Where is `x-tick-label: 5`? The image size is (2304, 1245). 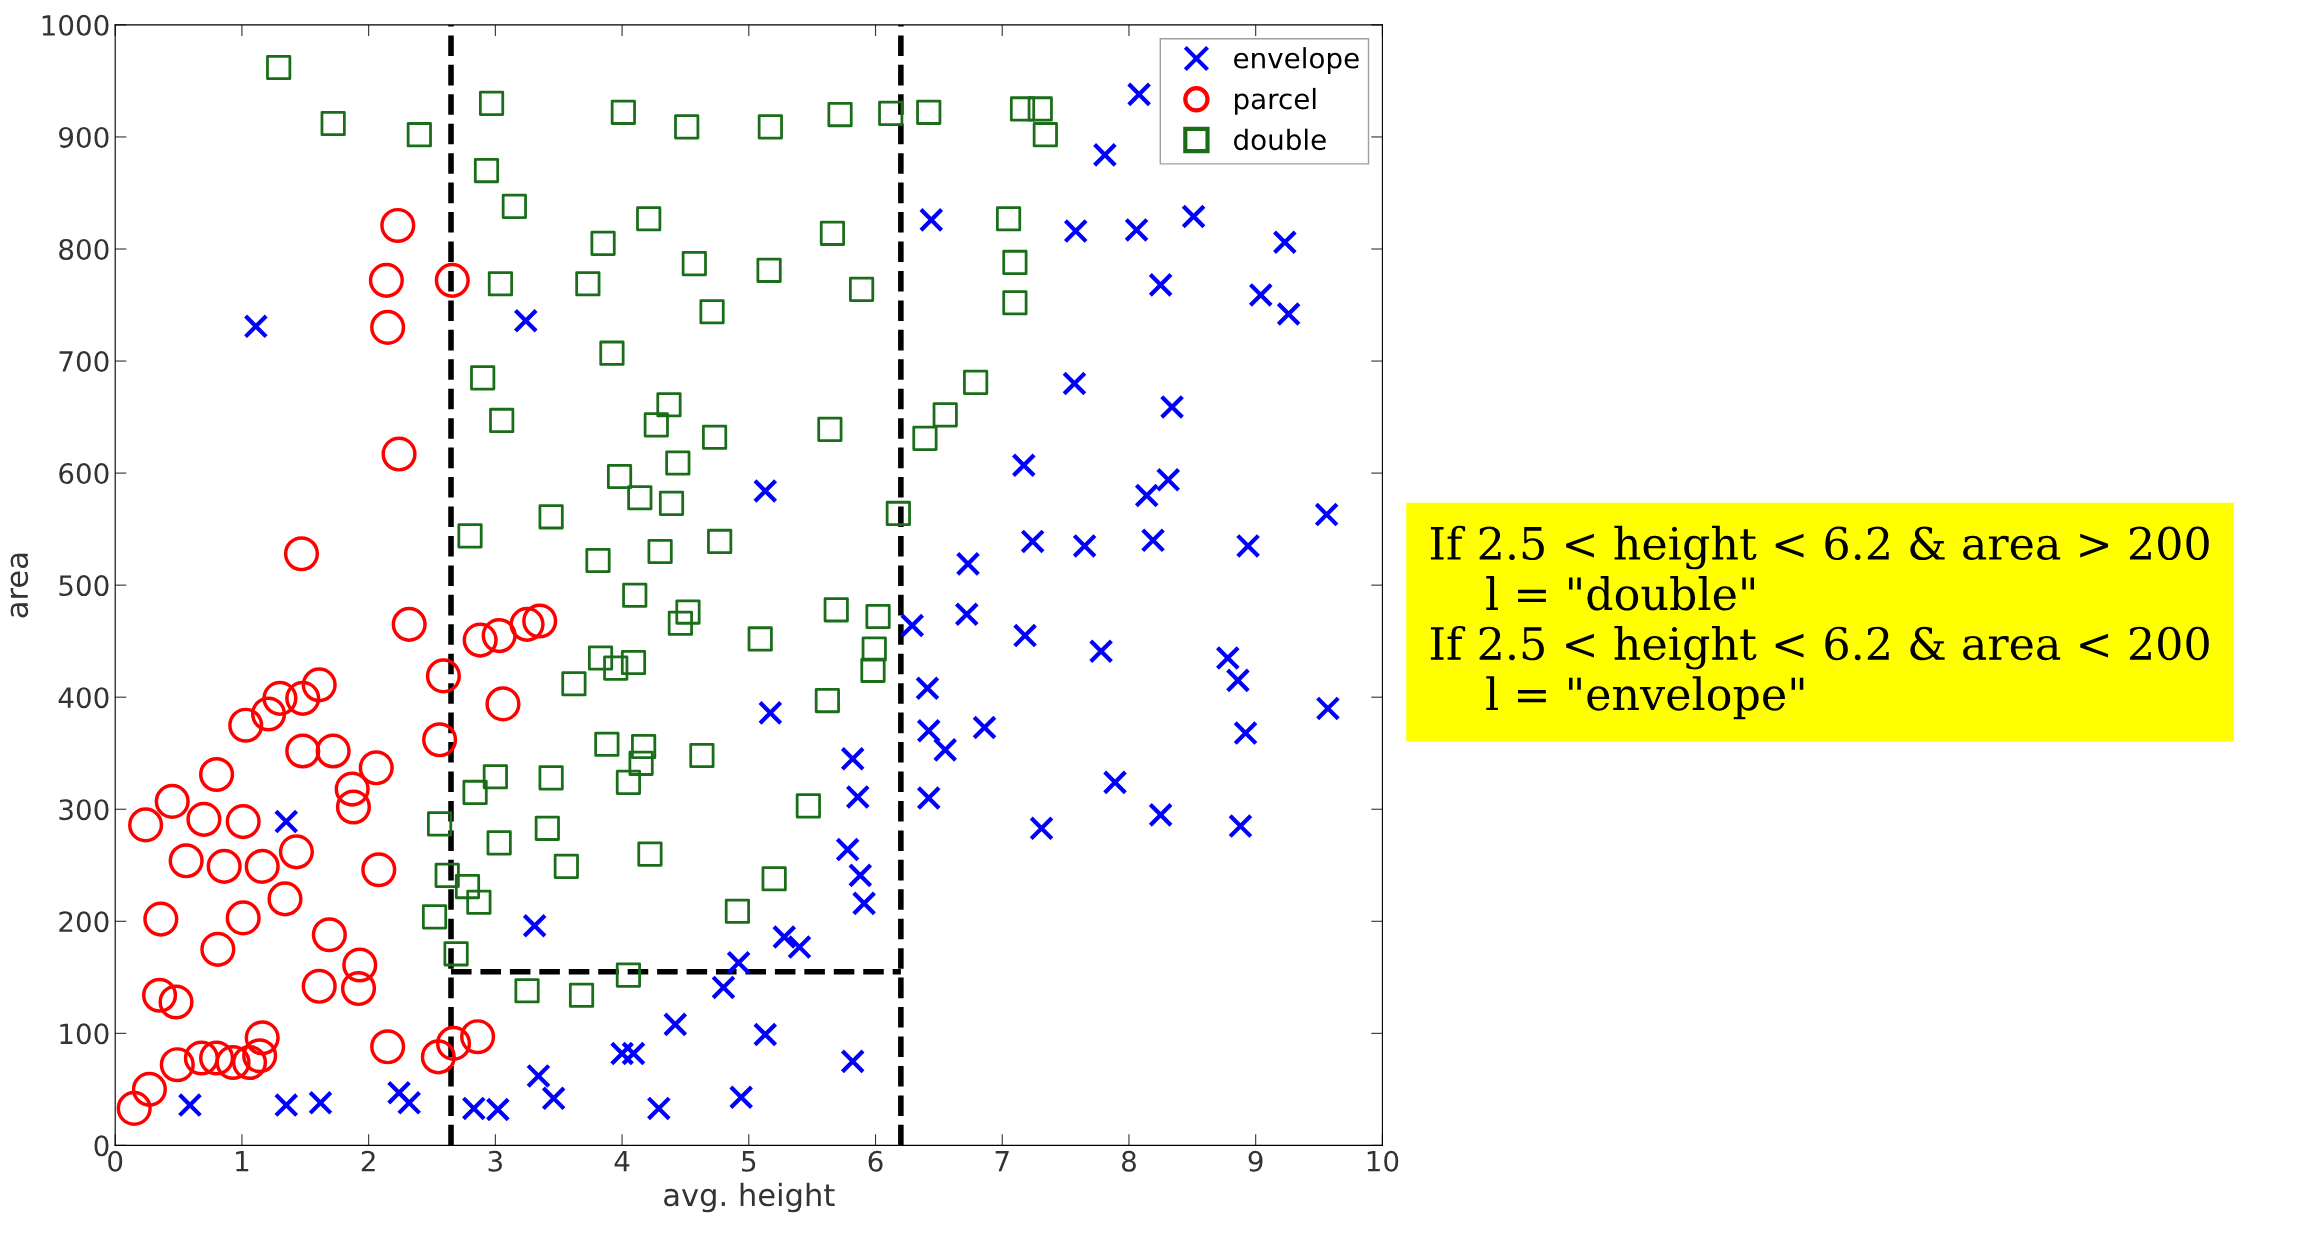 x-tick-label: 5 is located at coordinates (749, 1161).